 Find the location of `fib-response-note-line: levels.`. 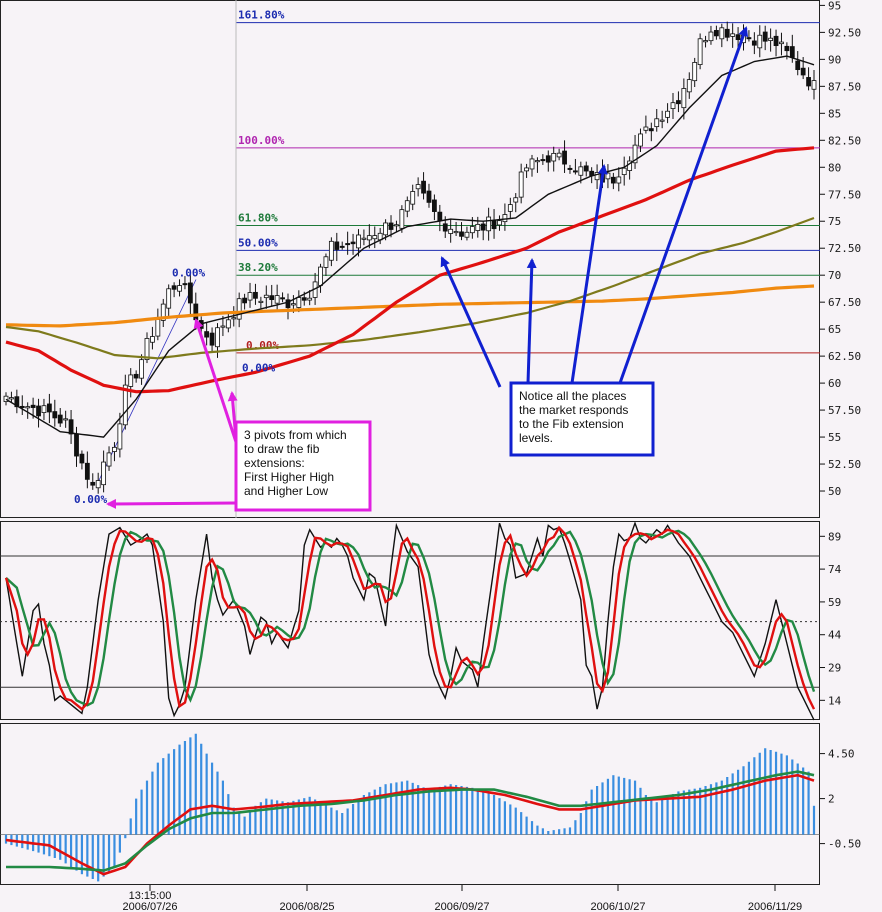

fib-response-note-line: levels. is located at coordinates (536, 438).